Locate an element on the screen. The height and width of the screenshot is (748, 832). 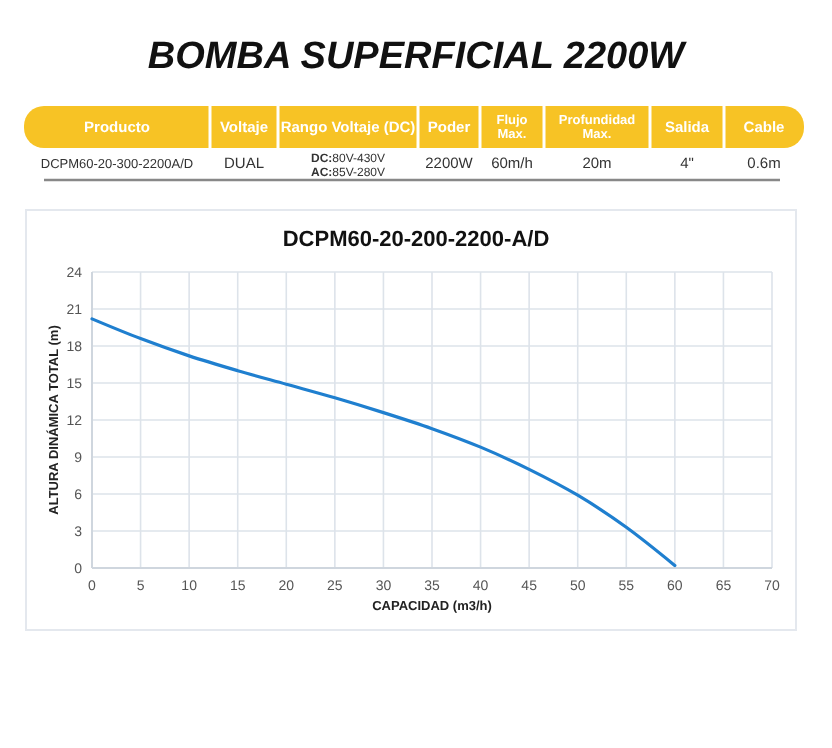
text: BOMBA SUPERFICIAL 2200W is located at coordinates (418, 57).